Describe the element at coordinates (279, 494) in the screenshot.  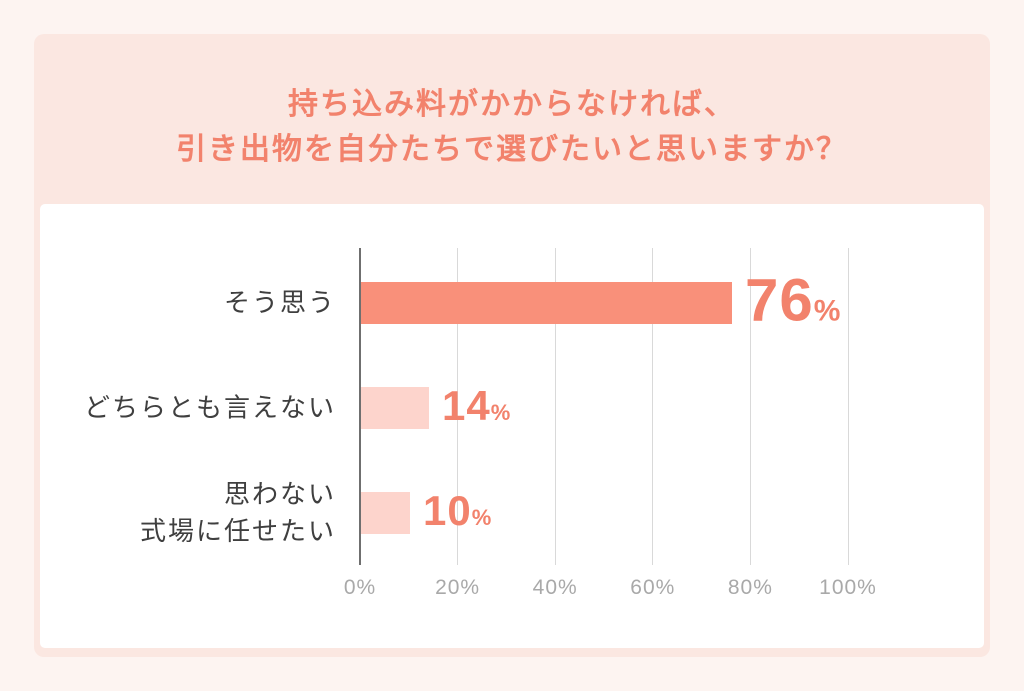
I see `category-label-line: 思わない` at that location.